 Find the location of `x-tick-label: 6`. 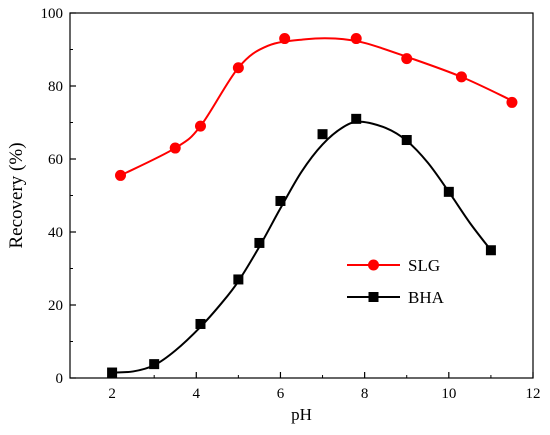

x-tick-label: 6 is located at coordinates (281, 394).